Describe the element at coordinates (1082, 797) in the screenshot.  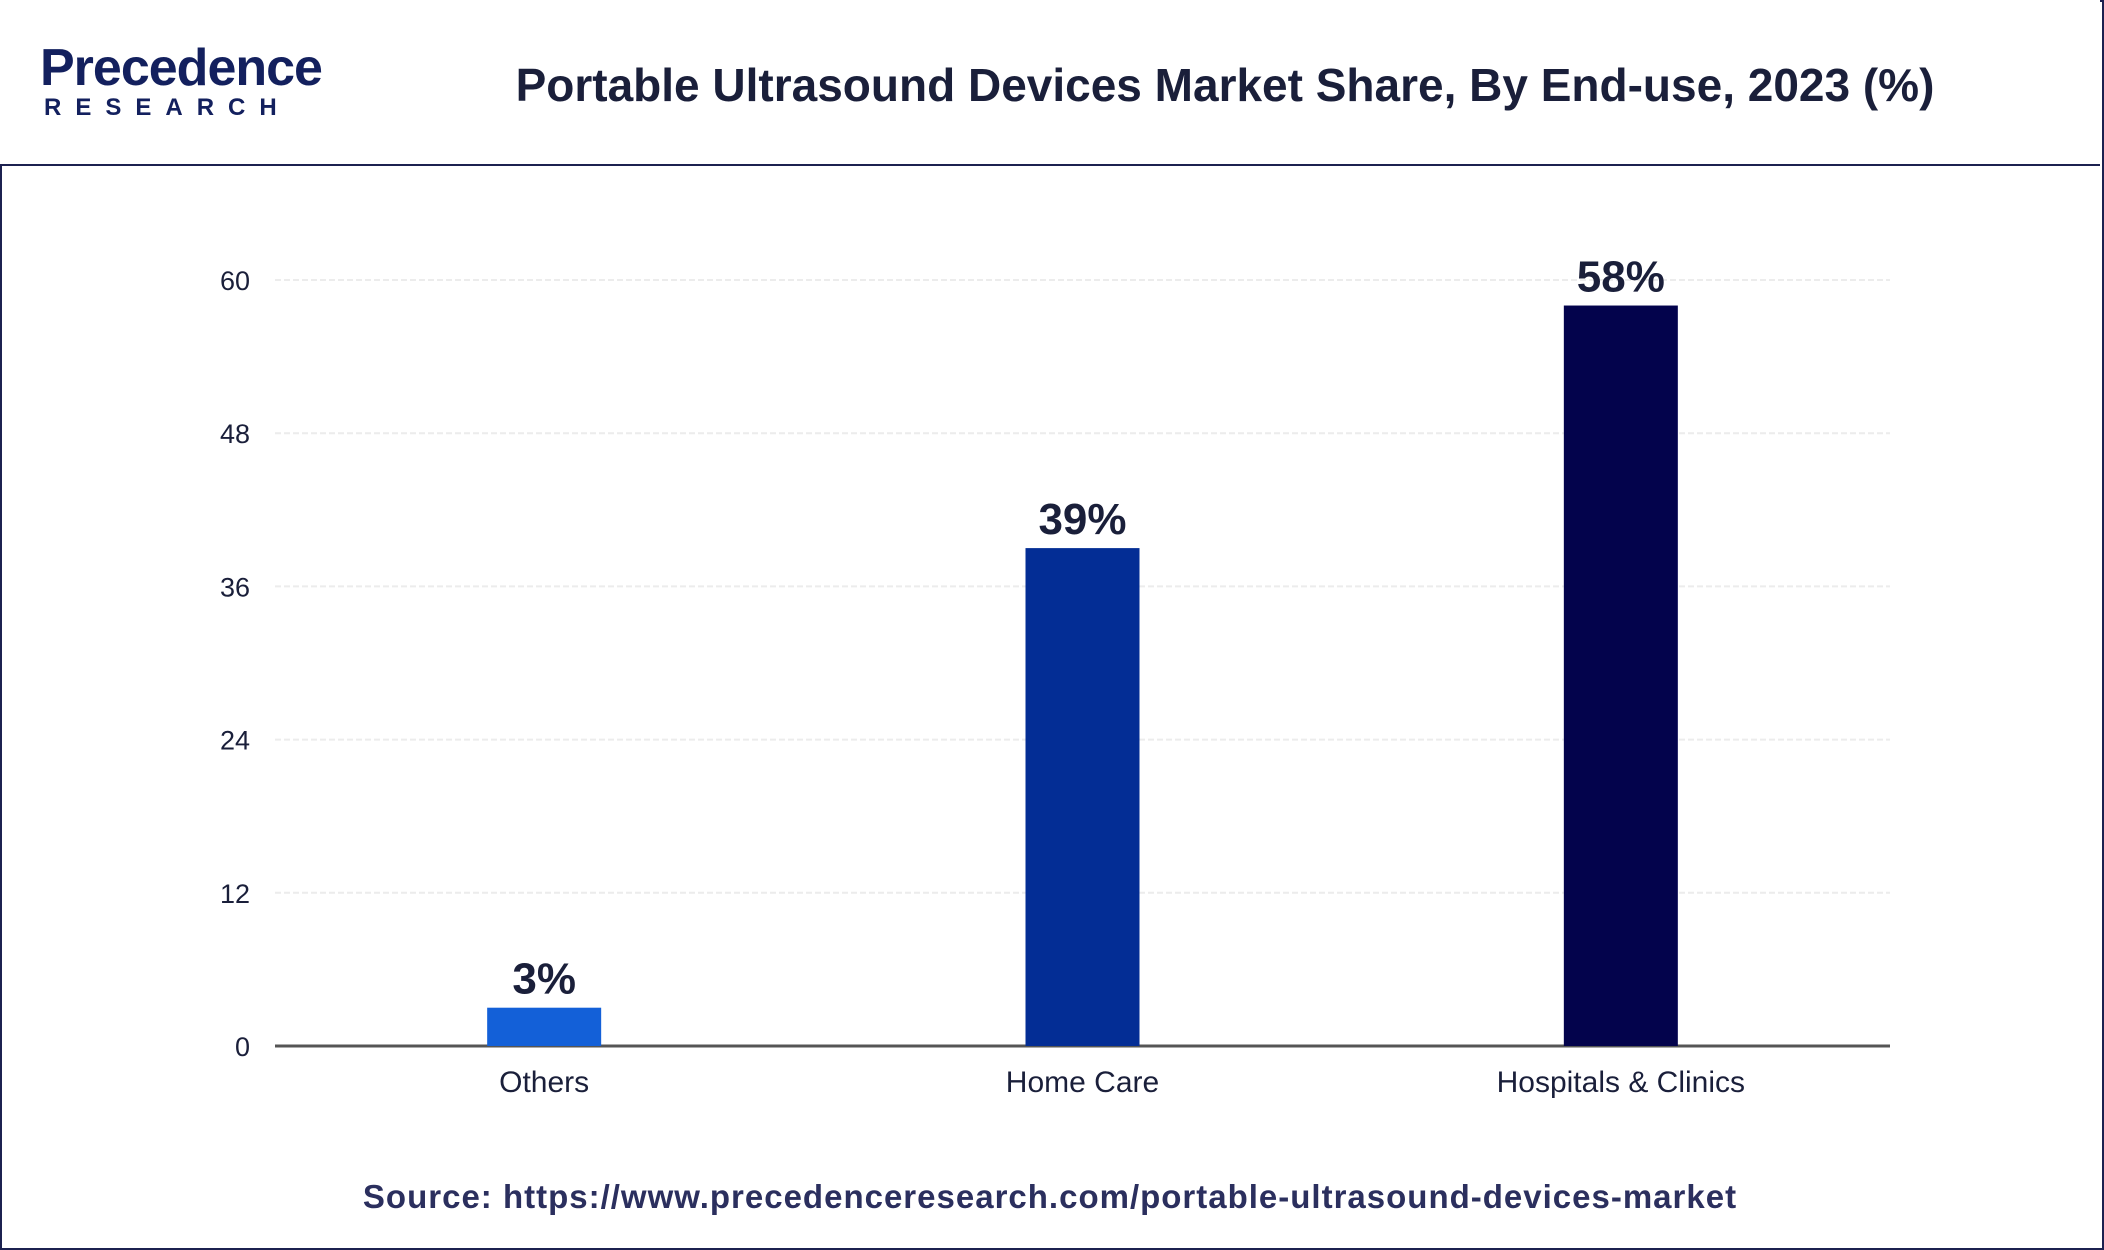
I see `bar-home-care` at that location.